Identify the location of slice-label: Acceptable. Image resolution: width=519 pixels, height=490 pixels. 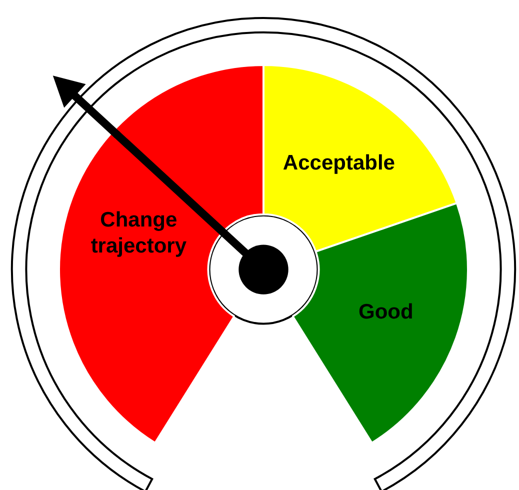
(338, 163).